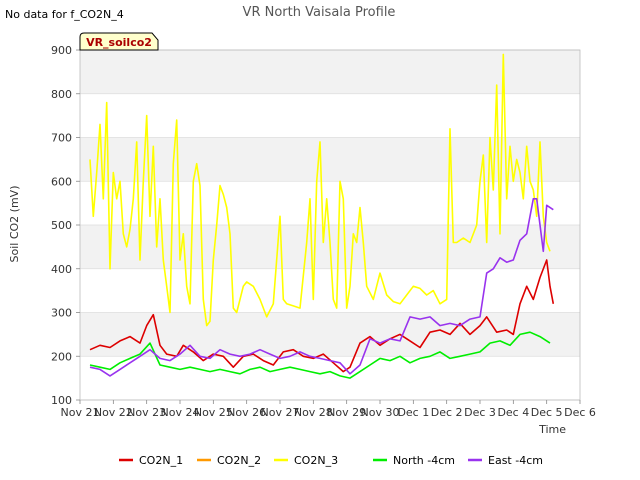 This screenshot has width=640, height=480. I want to click on y-tick-label: 700, so click(61, 138).